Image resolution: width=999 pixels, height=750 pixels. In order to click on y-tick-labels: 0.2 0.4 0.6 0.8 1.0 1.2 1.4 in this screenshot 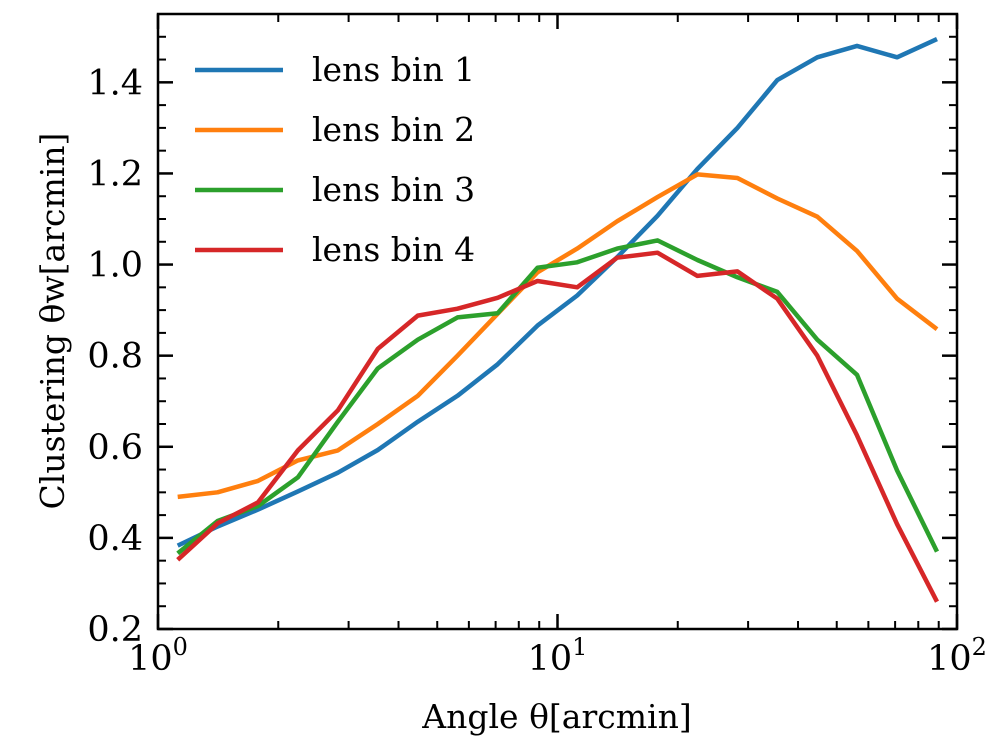, I will do `click(115, 356)`.